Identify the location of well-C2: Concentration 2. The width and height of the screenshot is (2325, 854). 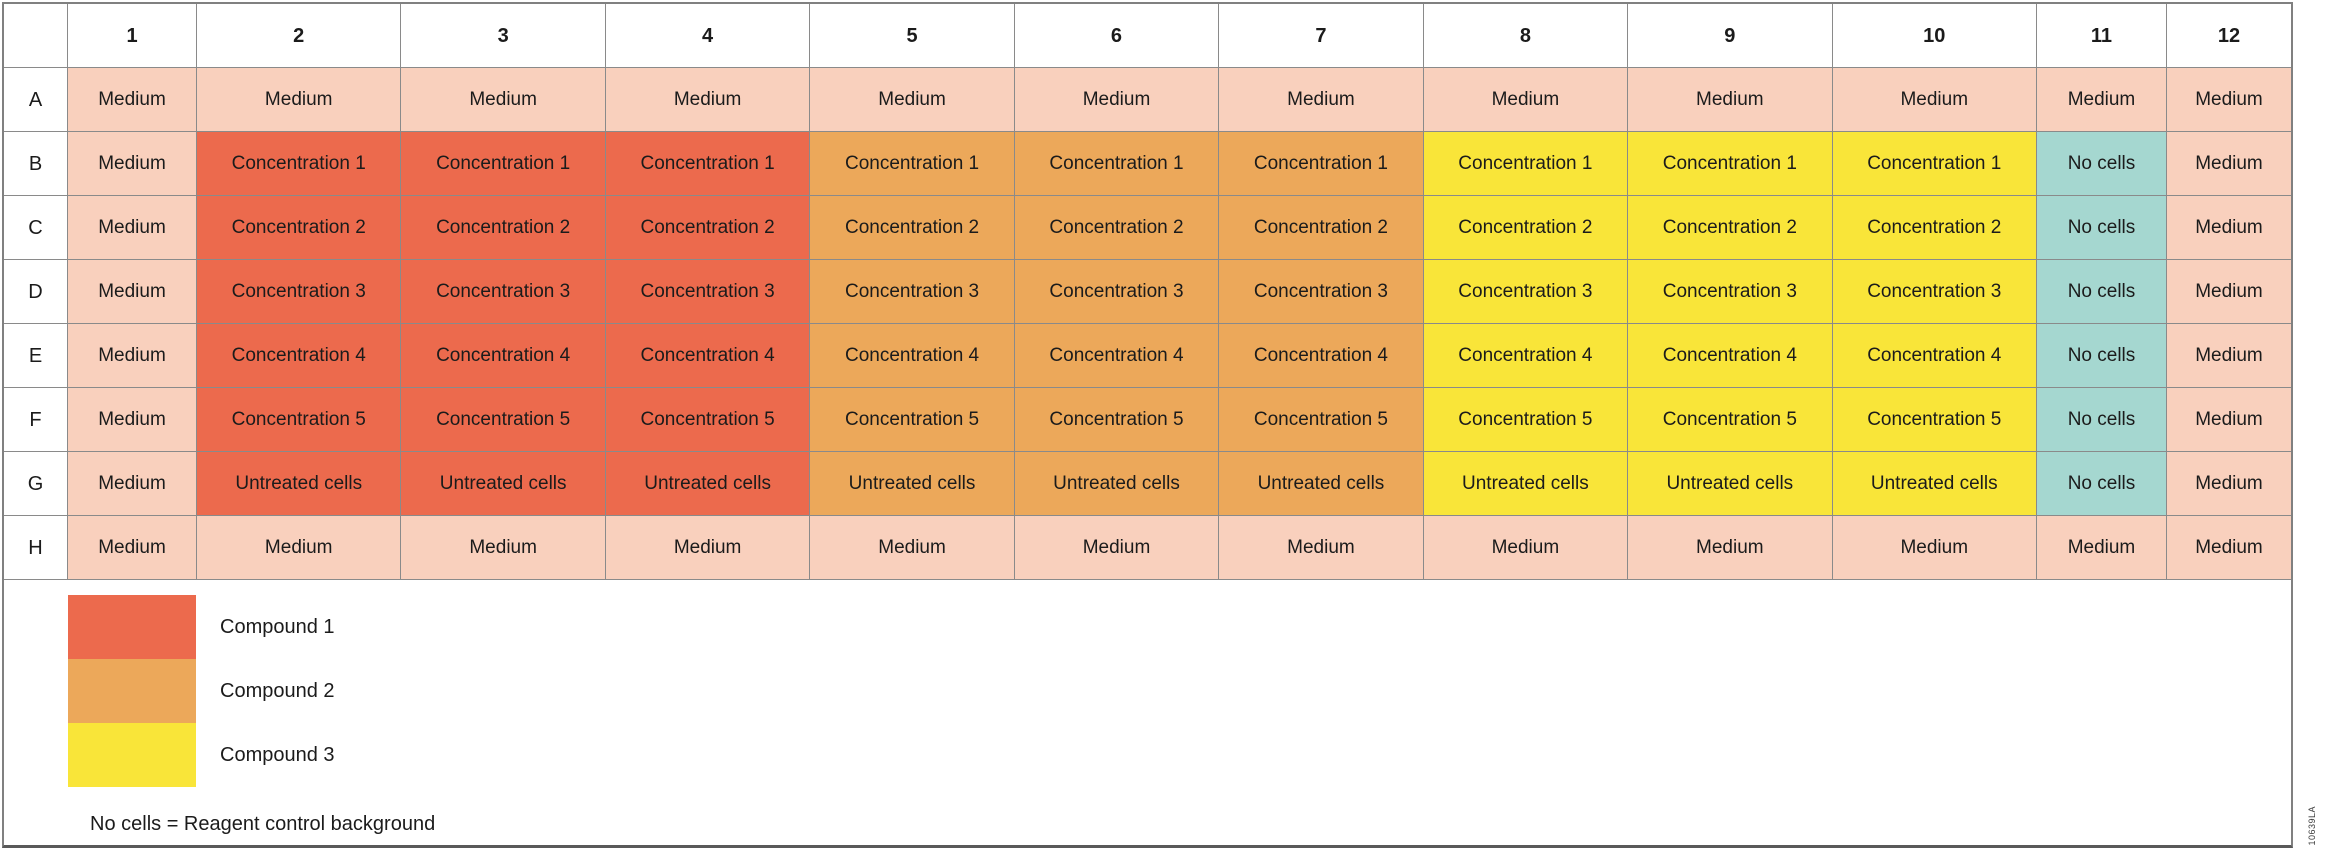
(299, 228).